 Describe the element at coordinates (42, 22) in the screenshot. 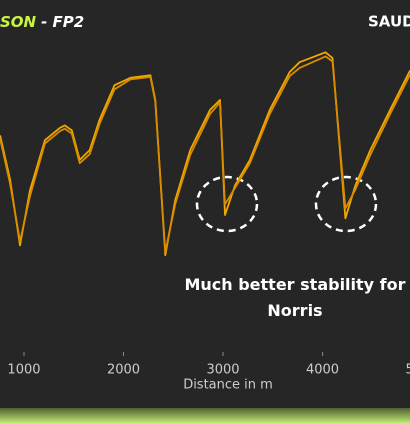

I see `chart-title: SON - FP2` at that location.